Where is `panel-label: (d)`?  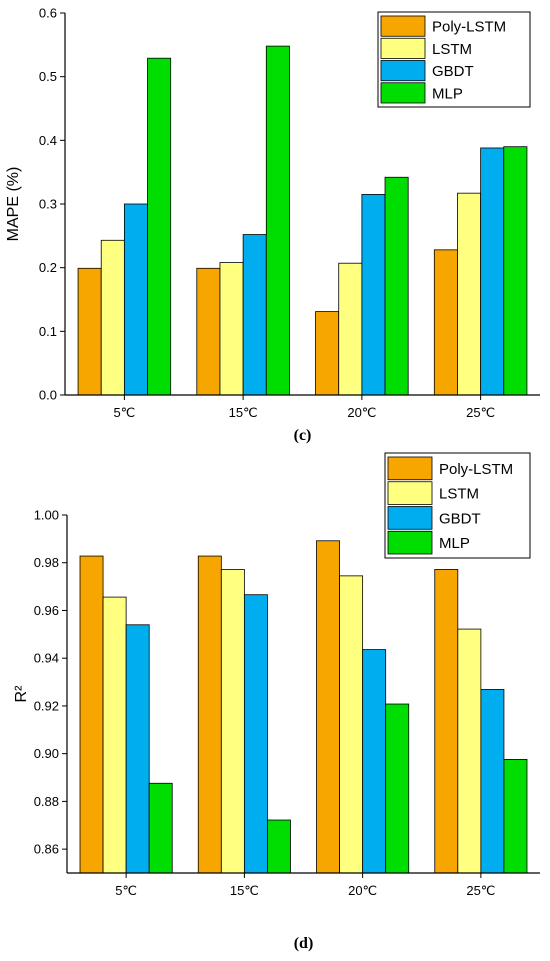 panel-label: (d) is located at coordinates (304, 943).